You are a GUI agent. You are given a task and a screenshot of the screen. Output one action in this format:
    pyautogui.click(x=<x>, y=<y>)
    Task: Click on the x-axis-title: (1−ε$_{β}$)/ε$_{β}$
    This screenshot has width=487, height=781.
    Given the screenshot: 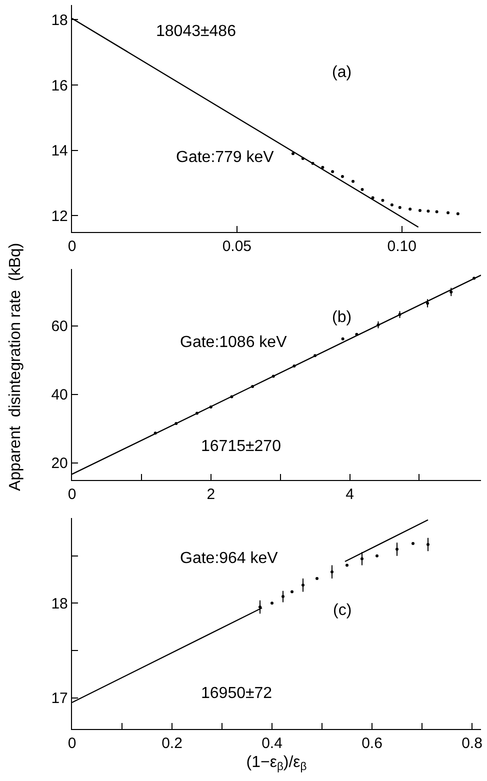 What is the action you would take?
    pyautogui.click(x=276, y=764)
    